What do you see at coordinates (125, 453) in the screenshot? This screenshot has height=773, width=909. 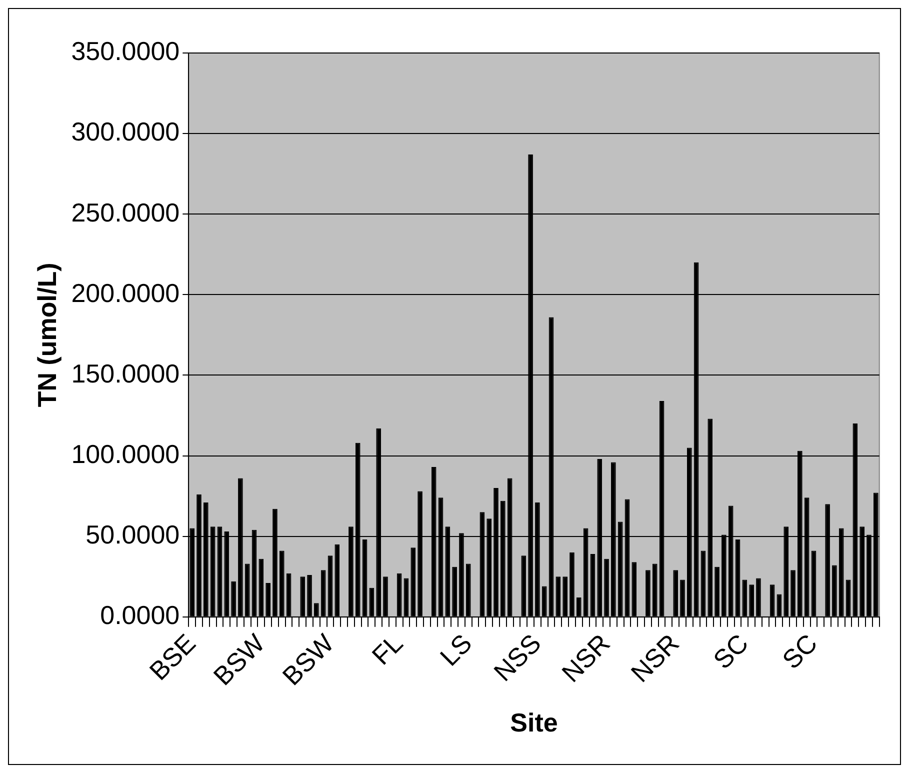 I see `y-tick-label: 100.0000` at bounding box center [125, 453].